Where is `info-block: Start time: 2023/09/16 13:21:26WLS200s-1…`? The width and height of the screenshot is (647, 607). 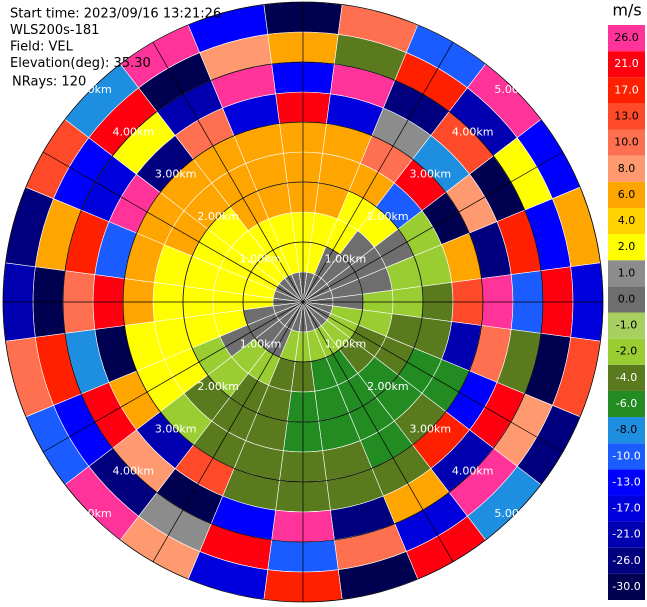 info-block: Start time: 2023/09/16 13:21:26WLS200s-1… is located at coordinates (115, 48).